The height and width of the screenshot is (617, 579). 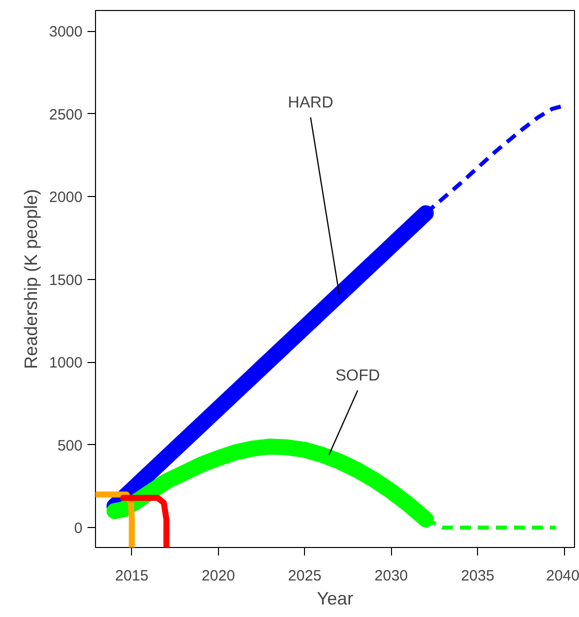 What do you see at coordinates (132, 576) in the screenshot?
I see `x-tick-label: 2015` at bounding box center [132, 576].